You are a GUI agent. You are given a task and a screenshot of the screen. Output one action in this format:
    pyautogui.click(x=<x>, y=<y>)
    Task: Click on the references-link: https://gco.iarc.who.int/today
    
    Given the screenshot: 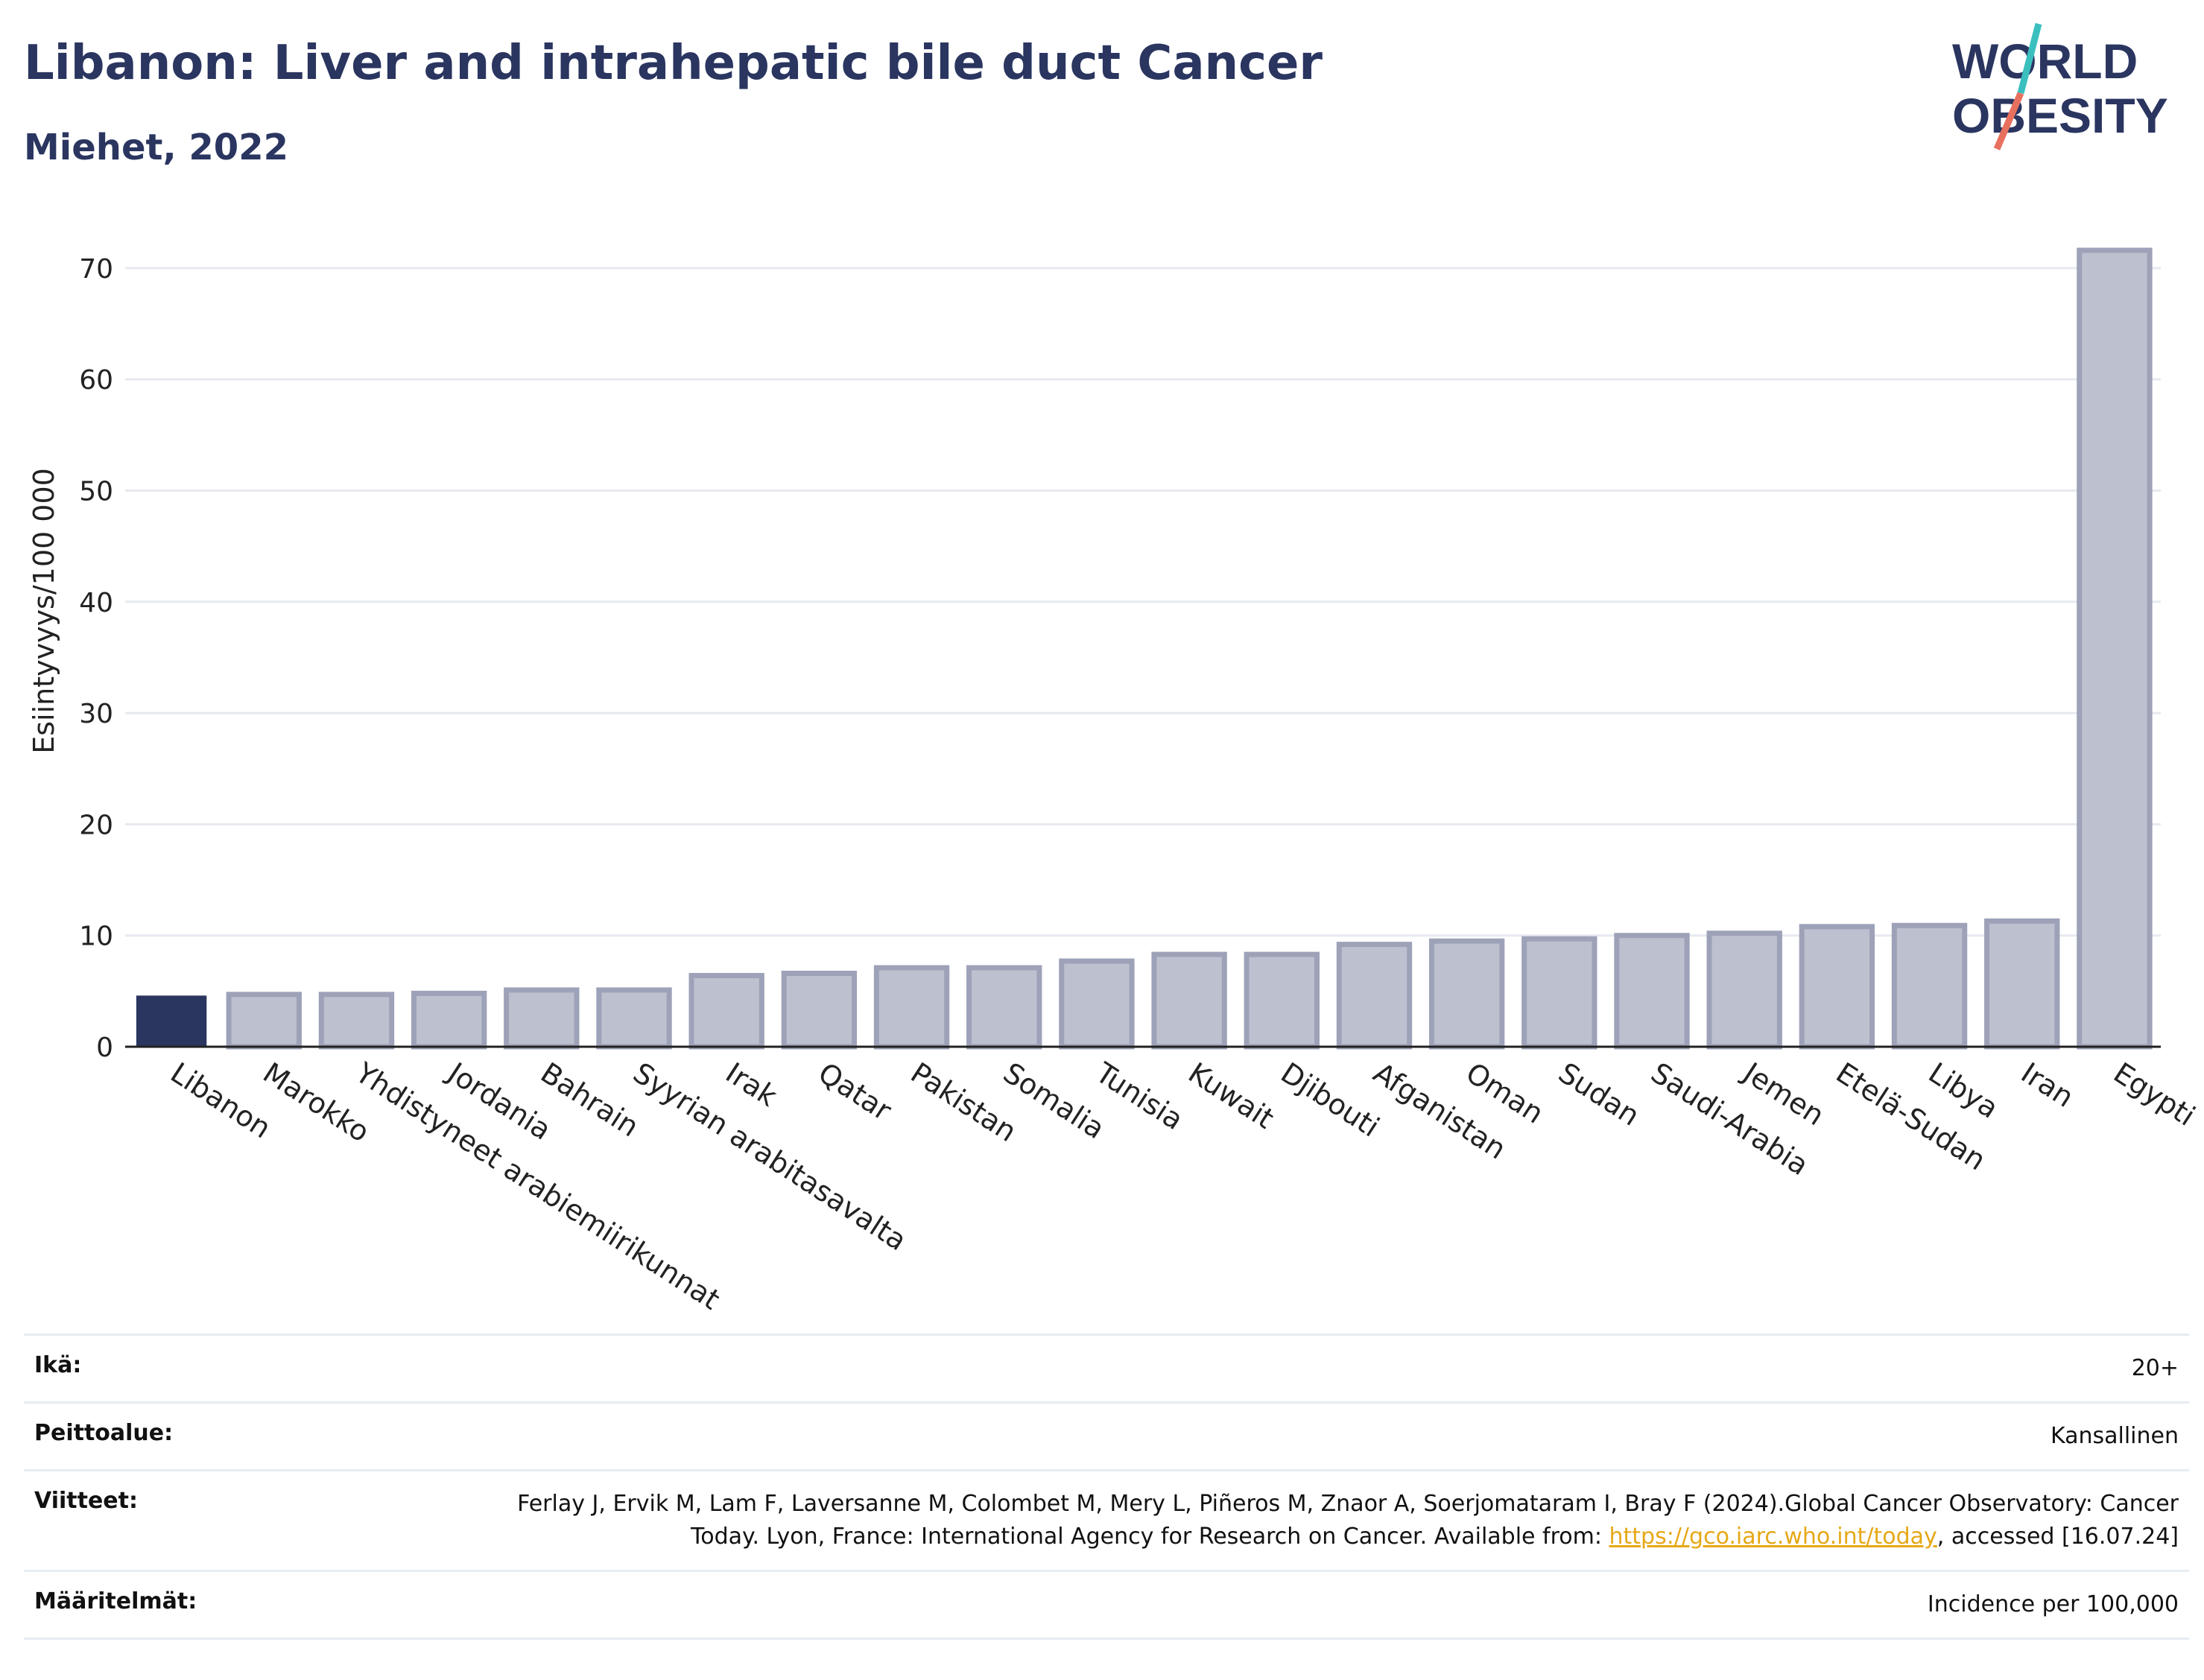 What is the action you would take?
    pyautogui.click(x=1773, y=1537)
    